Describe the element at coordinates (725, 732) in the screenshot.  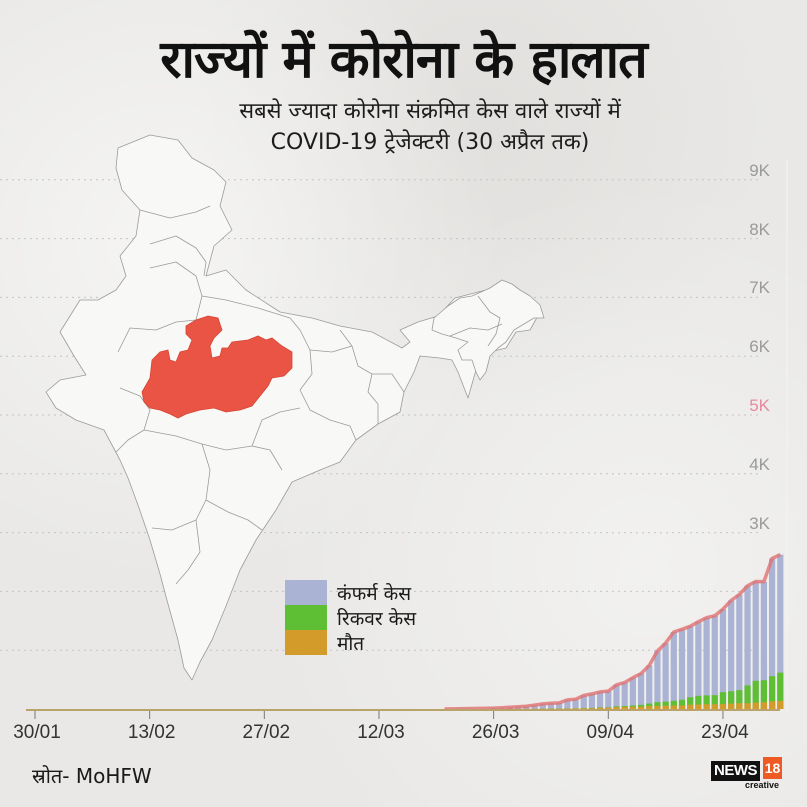
I see `x-tick-label: 23/04` at that location.